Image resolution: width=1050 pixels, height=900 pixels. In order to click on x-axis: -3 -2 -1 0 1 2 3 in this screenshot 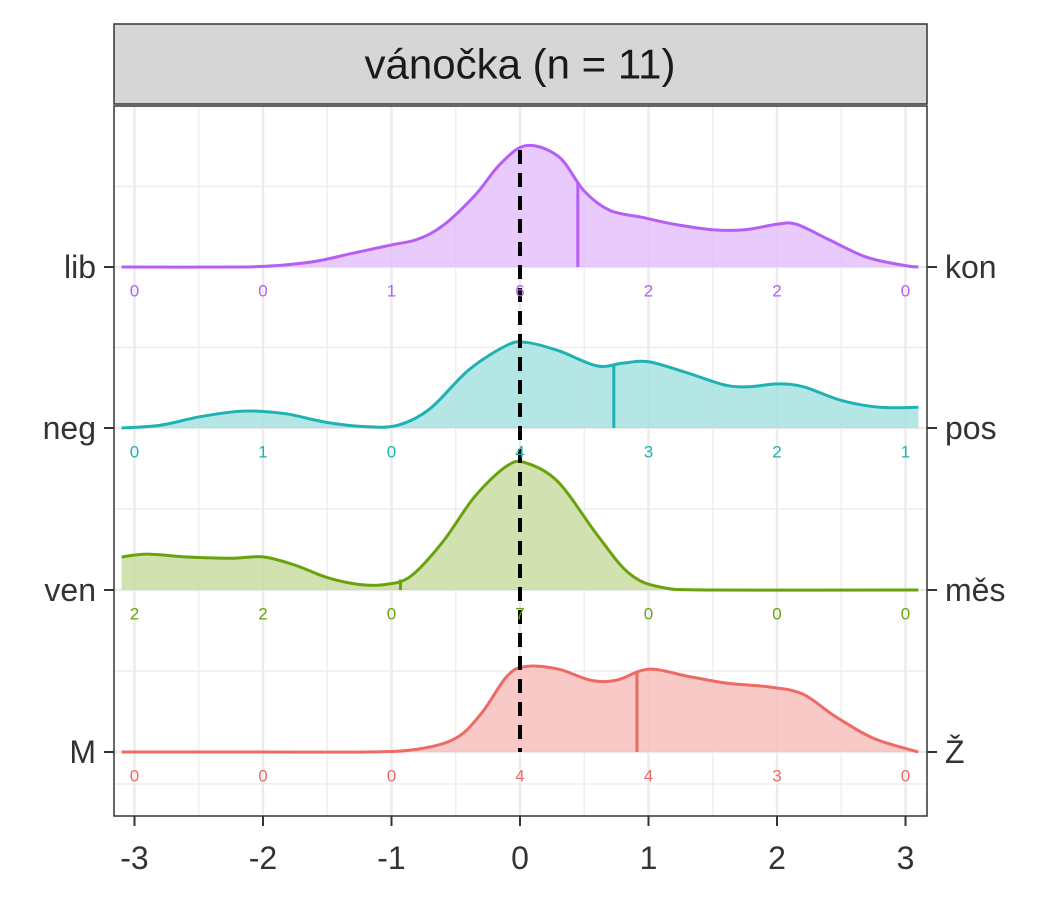, I will do `click(517, 846)`.